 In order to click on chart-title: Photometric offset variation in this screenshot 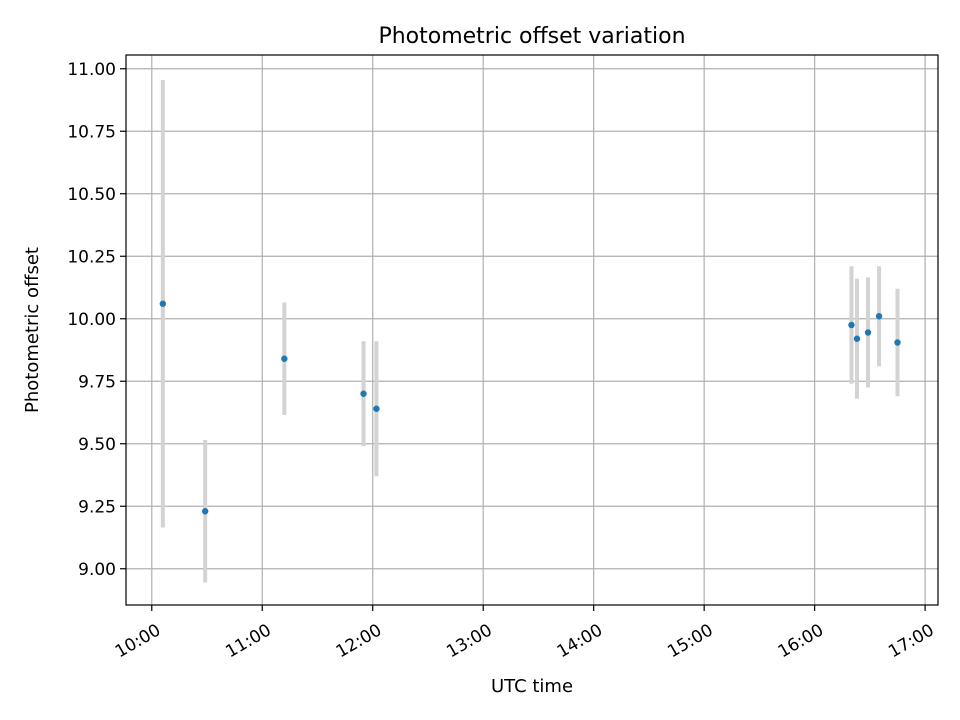, I will do `click(531, 36)`.